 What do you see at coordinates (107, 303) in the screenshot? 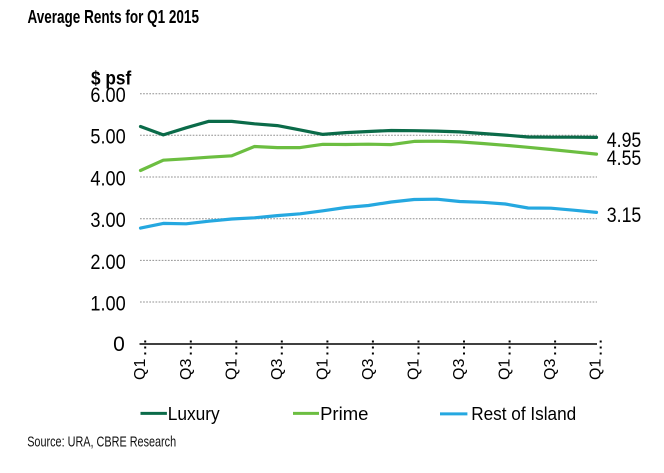
I see `svg-text: 1.00` at bounding box center [107, 303].